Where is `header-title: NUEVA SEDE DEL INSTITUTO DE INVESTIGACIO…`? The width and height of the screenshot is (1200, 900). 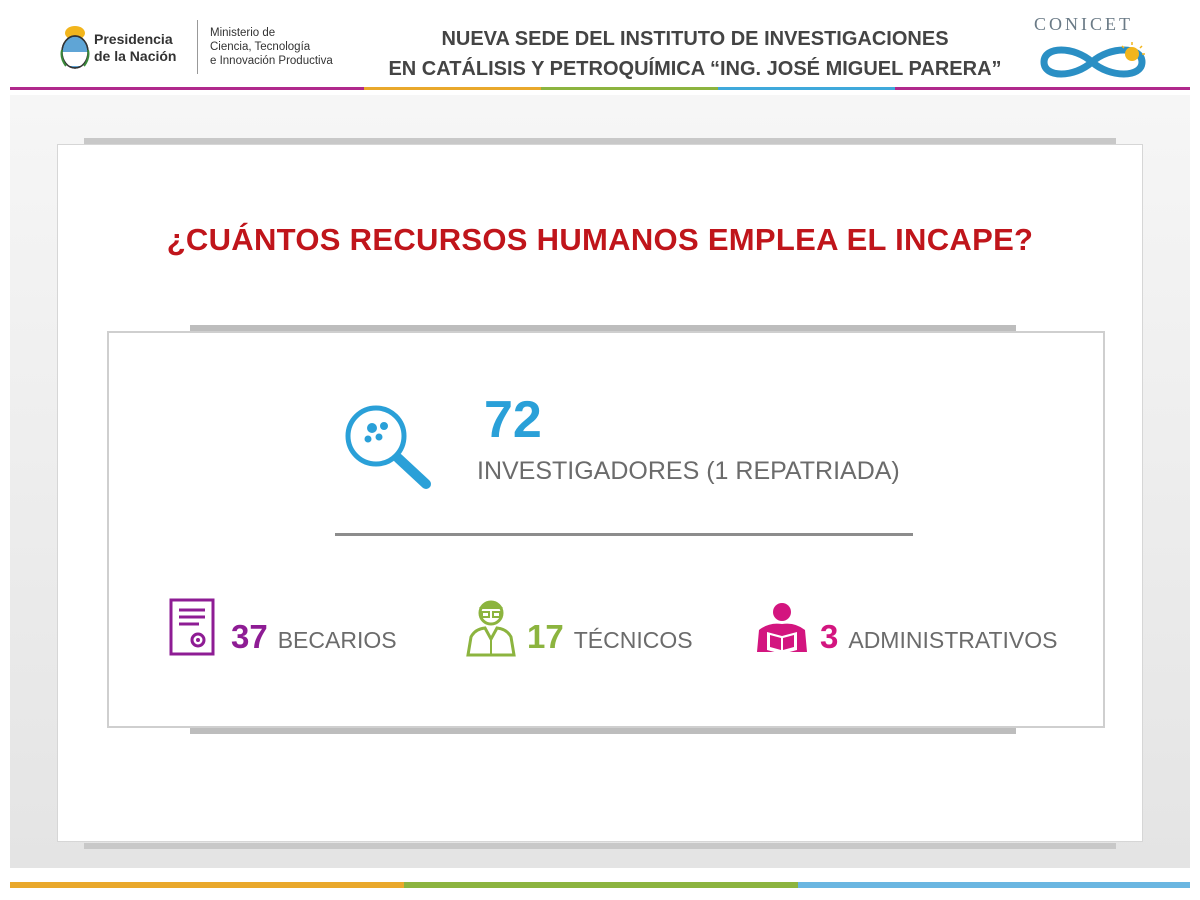
header-title: NUEVA SEDE DEL INSTITUTO DE INVESTIGACIO… is located at coordinates (695, 54).